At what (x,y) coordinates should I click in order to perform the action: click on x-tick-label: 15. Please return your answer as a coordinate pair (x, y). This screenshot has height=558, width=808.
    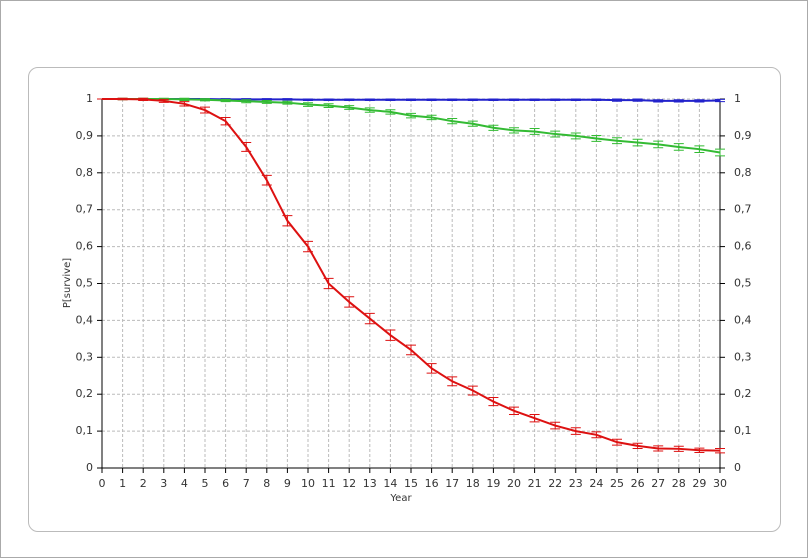
    Looking at the image, I should click on (411, 483).